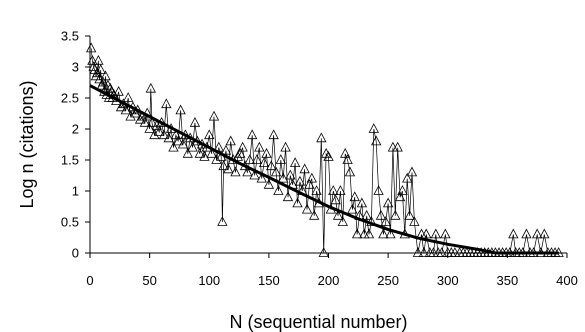  What do you see at coordinates (70, 160) in the screenshot?
I see `y-tick-label: 1.5` at bounding box center [70, 160].